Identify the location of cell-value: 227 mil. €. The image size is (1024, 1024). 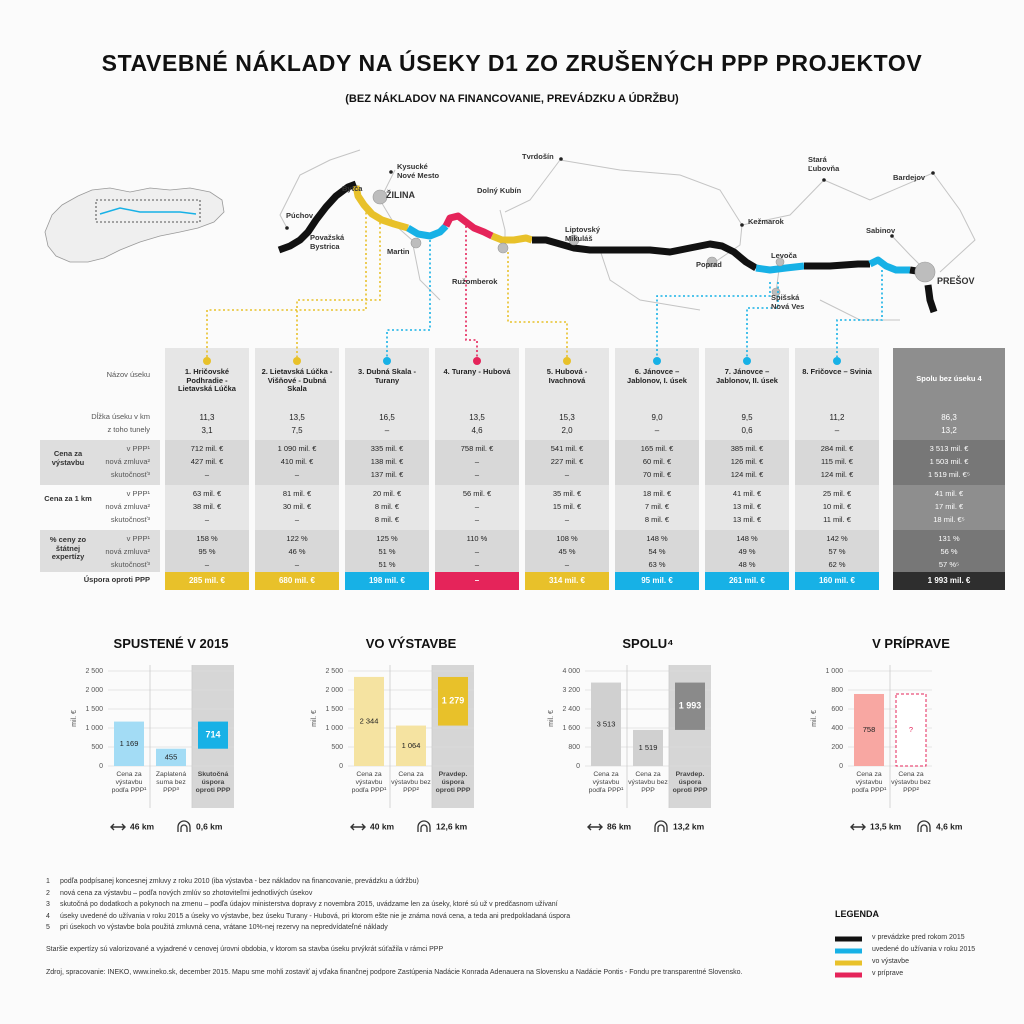
(567, 461).